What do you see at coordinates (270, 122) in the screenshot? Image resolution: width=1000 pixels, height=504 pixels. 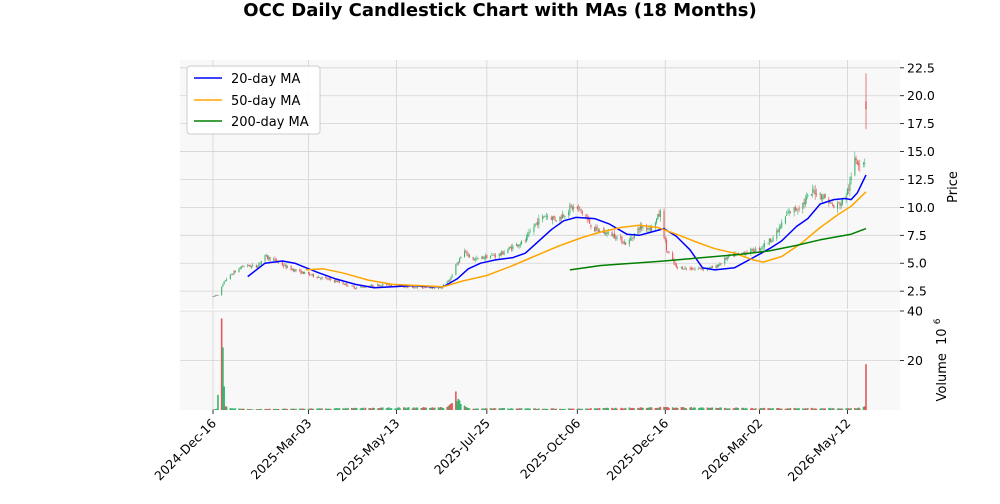 I see `legend-label-200-day-ma: 200-day MA` at bounding box center [270, 122].